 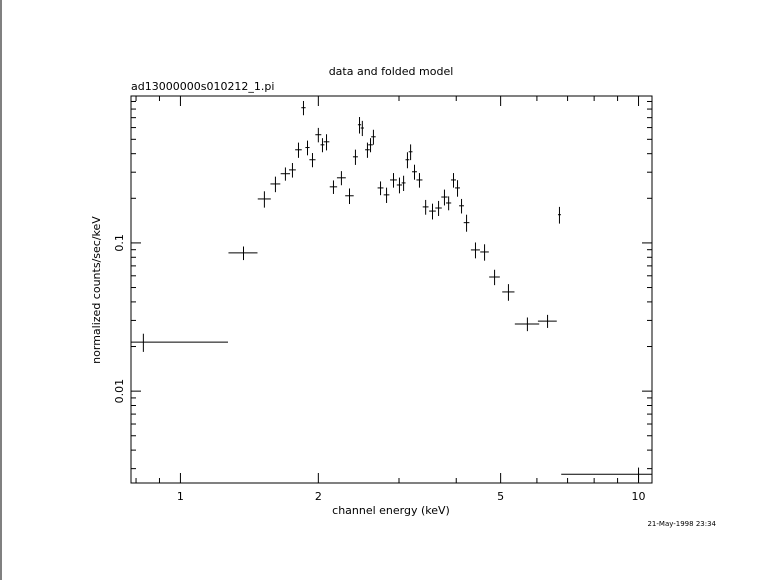 I want to click on x-tick-label: 2, so click(x=318, y=496).